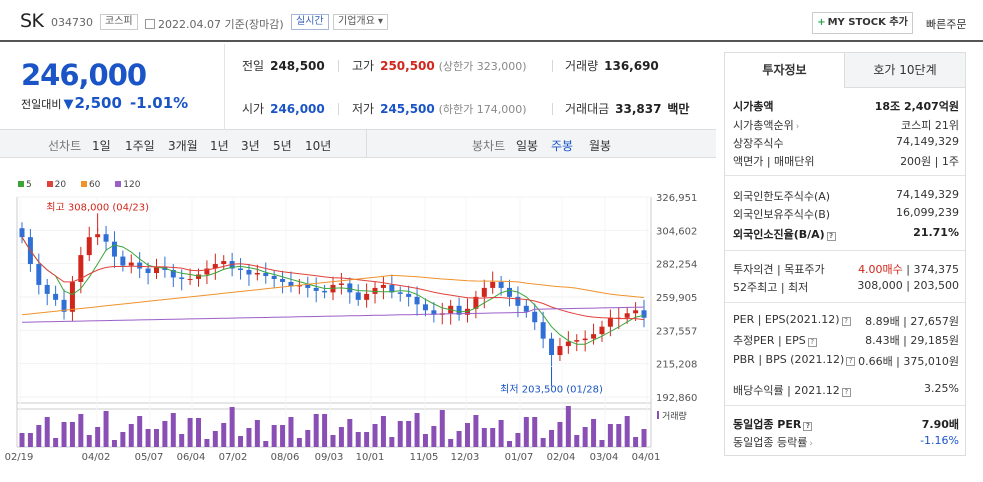 The image size is (983, 482). Describe the element at coordinates (310, 22) in the screenshot. I see `realtime-badge: 실시간` at that location.